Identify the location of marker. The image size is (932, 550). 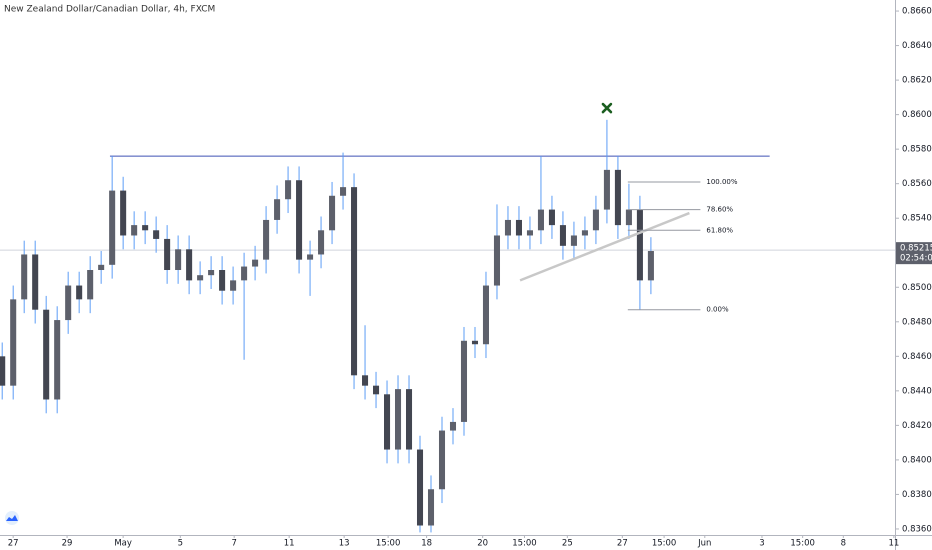
(607, 108).